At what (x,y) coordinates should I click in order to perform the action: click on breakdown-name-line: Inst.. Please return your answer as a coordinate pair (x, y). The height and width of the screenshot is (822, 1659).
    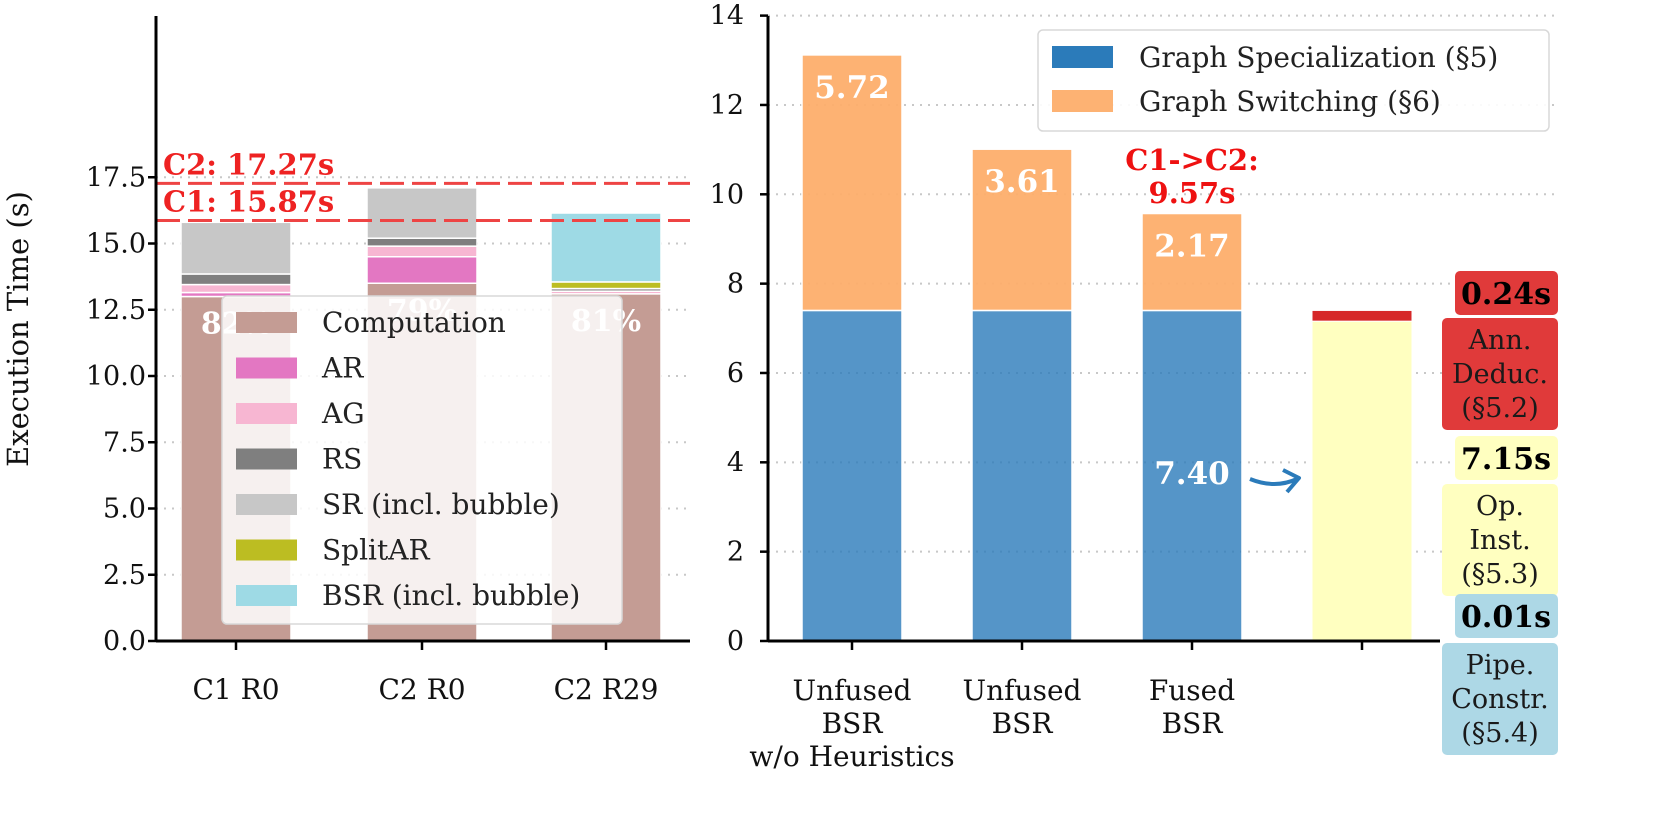
    Looking at the image, I should click on (1499, 540).